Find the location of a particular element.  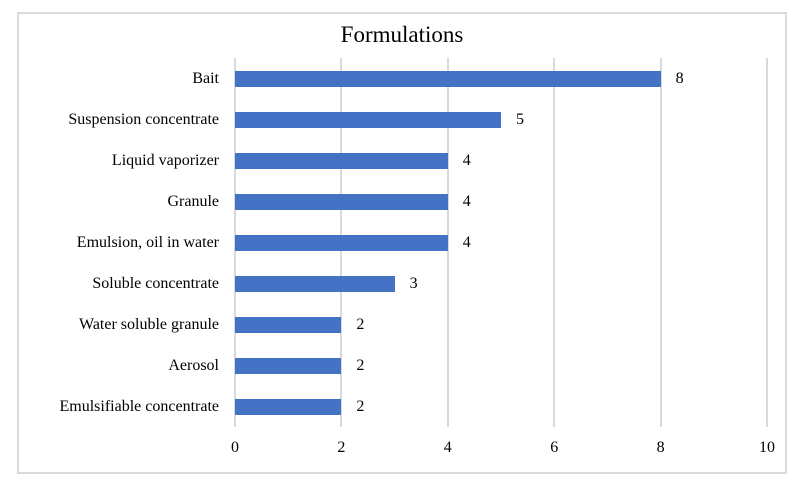

category-label: Bait is located at coordinates (205, 78).